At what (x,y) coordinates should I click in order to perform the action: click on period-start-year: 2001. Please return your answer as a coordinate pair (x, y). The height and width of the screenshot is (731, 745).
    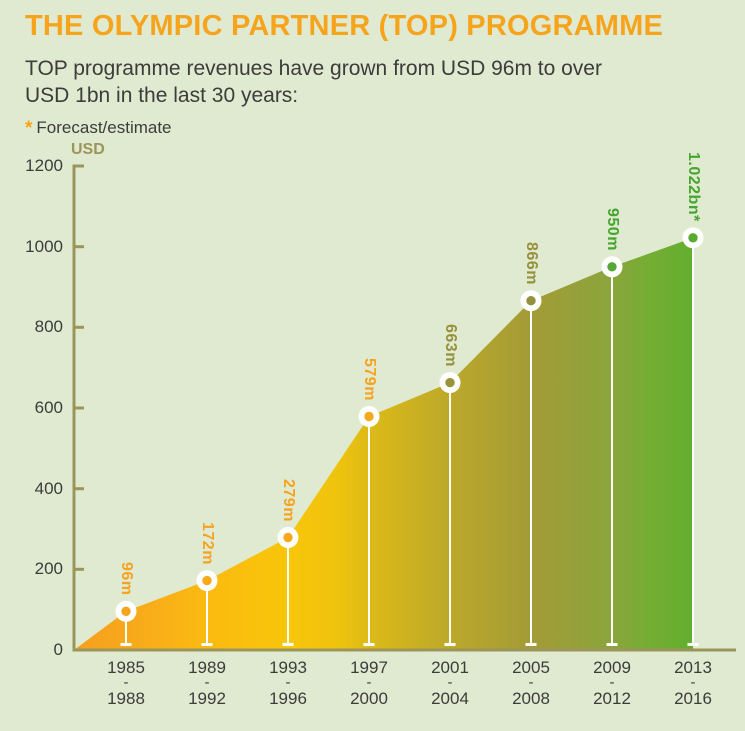
    Looking at the image, I should click on (450, 667).